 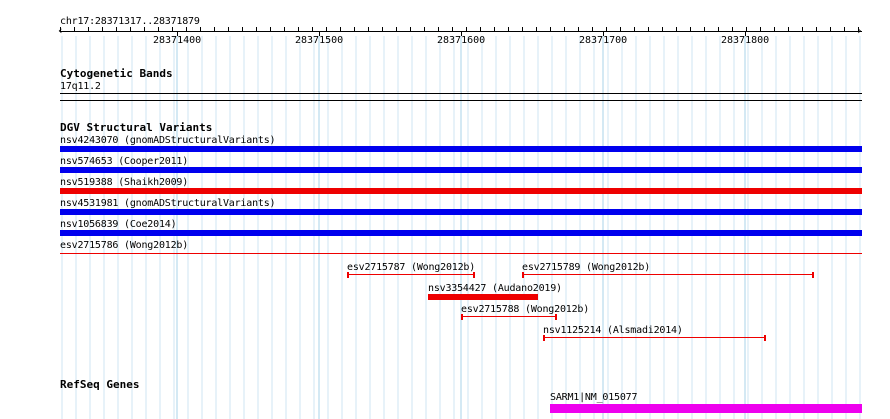 What do you see at coordinates (124, 245) in the screenshot?
I see `dgv-row-label: esv2715786 (Wong2012b)` at bounding box center [124, 245].